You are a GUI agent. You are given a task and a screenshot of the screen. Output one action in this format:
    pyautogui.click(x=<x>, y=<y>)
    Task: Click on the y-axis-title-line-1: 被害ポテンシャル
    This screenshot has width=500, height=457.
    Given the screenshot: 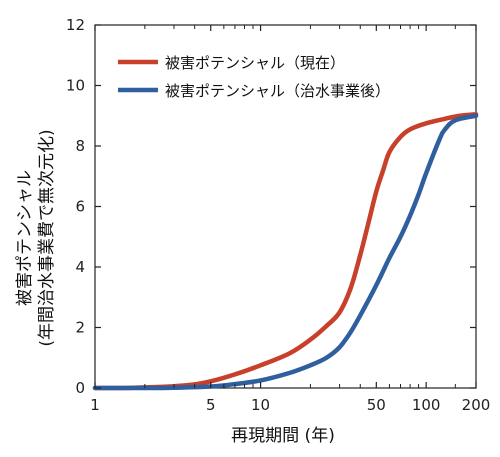 What is the action you would take?
    pyautogui.click(x=25, y=238)
    